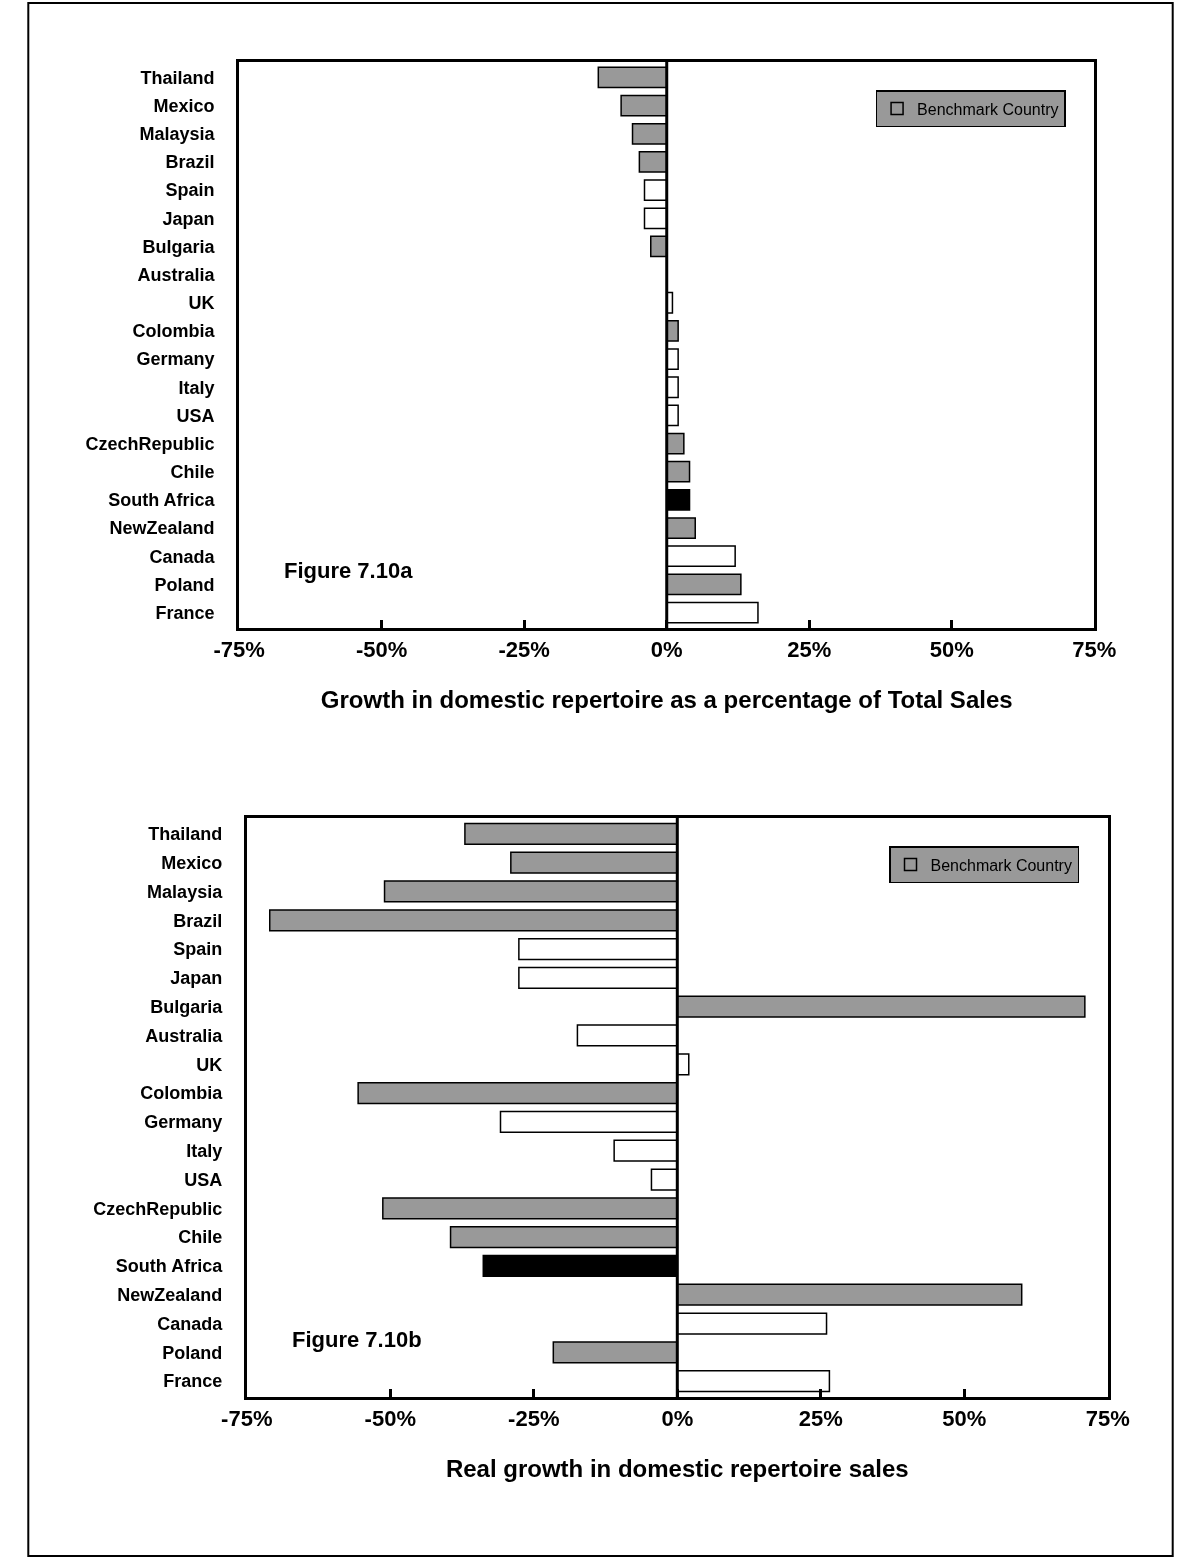  What do you see at coordinates (349, 570) in the screenshot?
I see `annotation: Figure 7.10a` at bounding box center [349, 570].